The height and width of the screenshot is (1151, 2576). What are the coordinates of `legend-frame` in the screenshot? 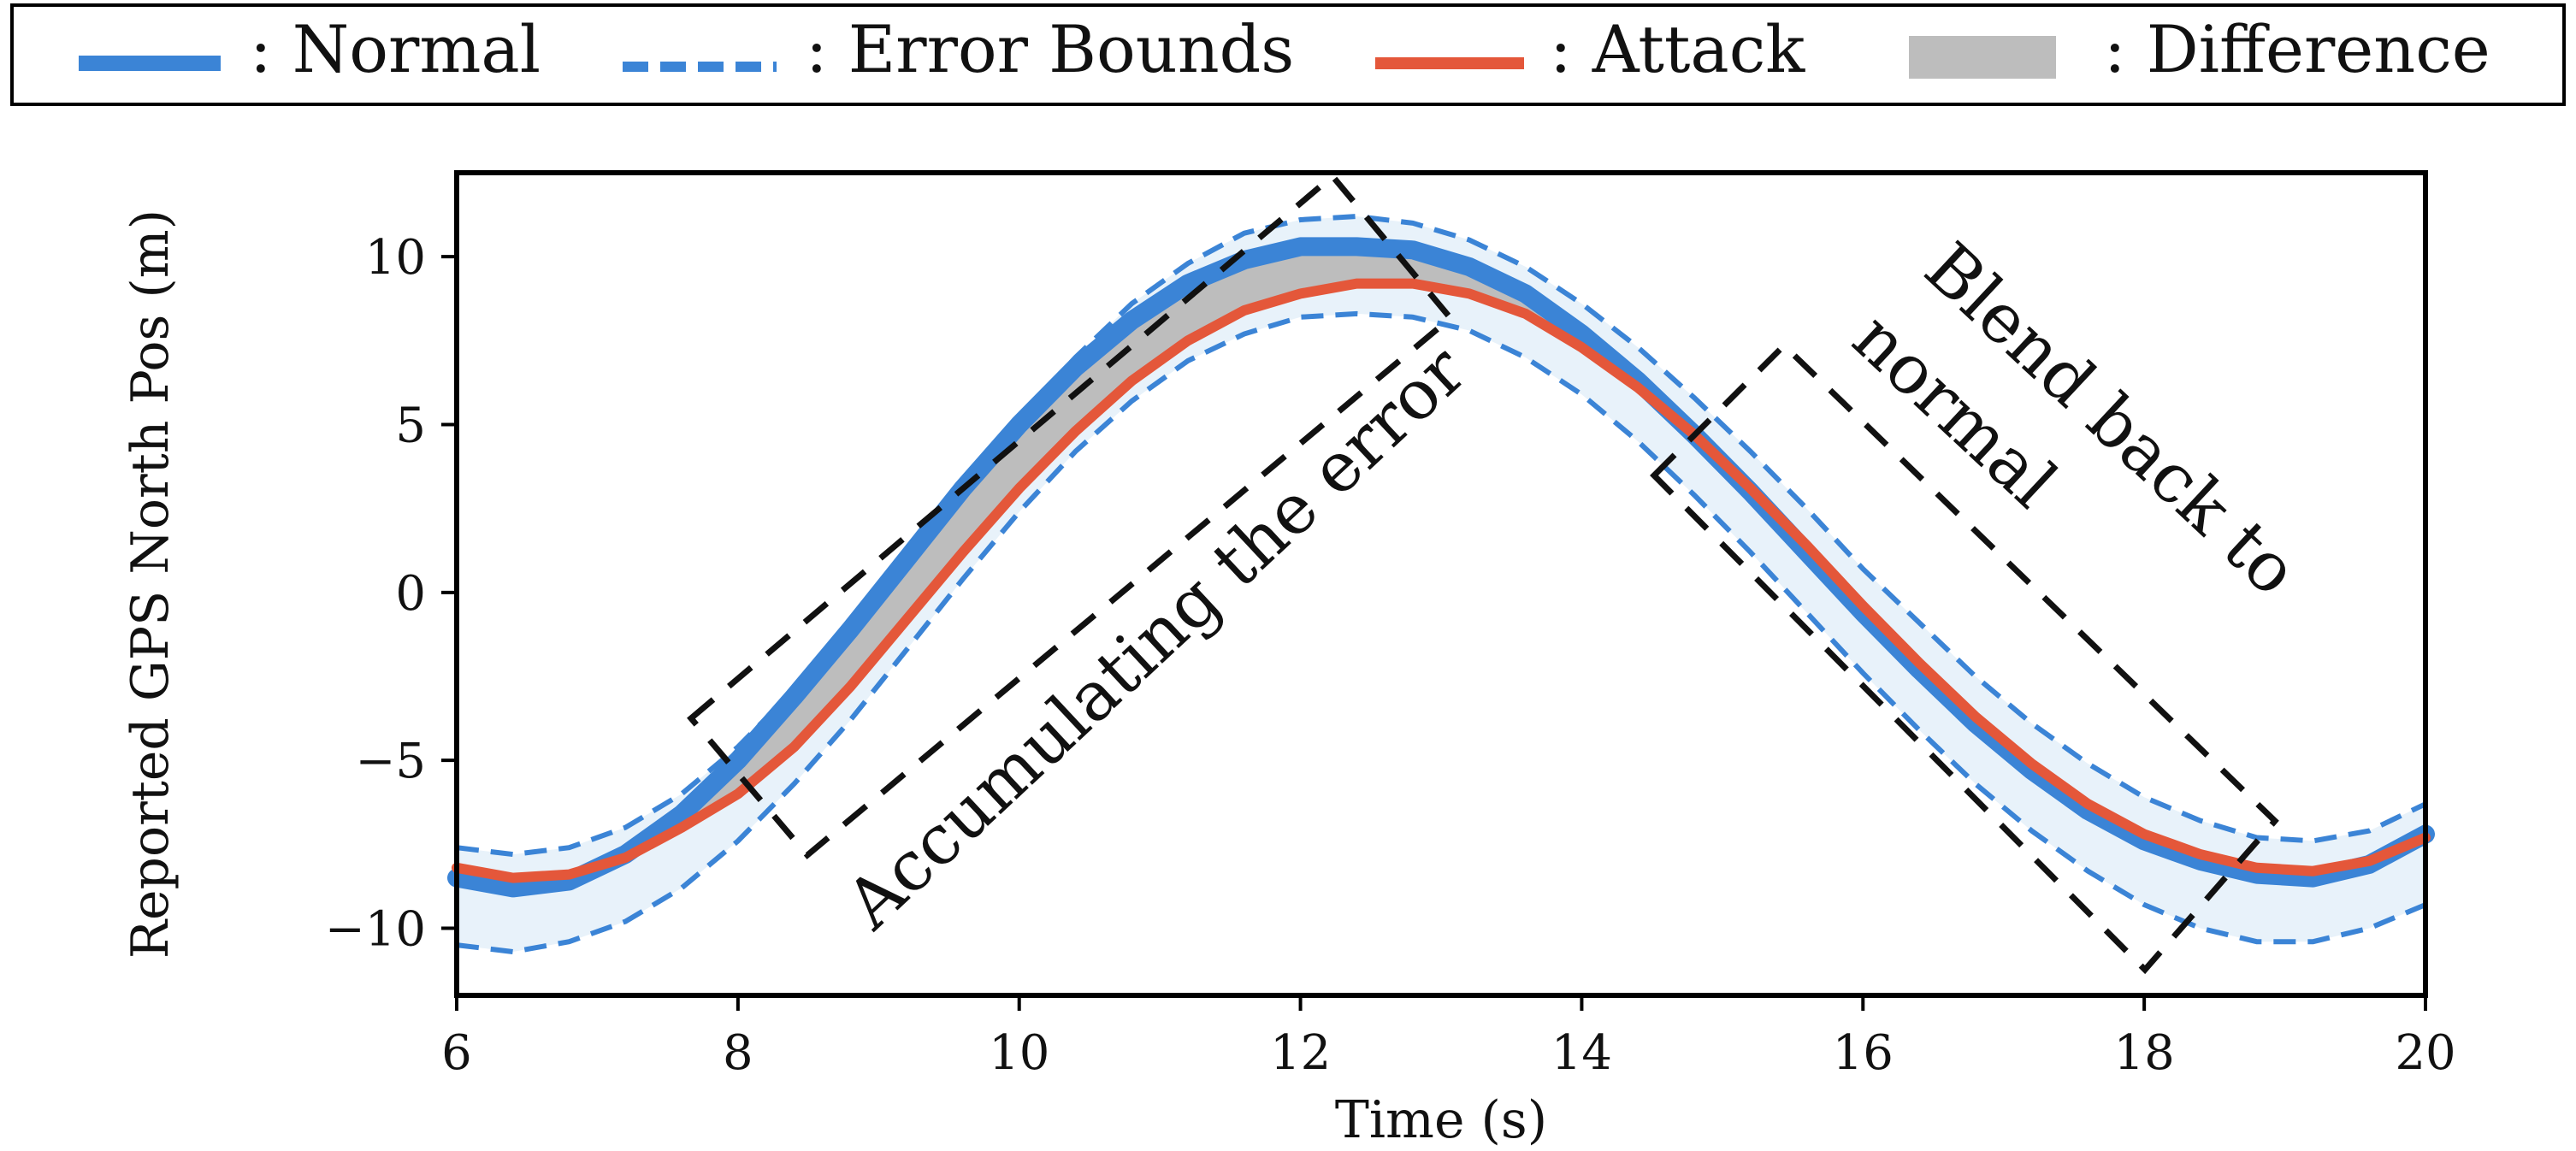 It's located at (1288, 54).